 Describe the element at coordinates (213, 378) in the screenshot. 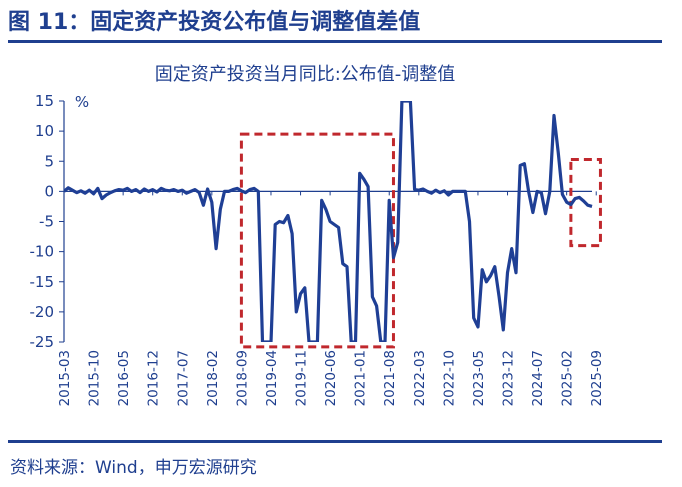

I see `x-tick-label: 2018-02` at that location.